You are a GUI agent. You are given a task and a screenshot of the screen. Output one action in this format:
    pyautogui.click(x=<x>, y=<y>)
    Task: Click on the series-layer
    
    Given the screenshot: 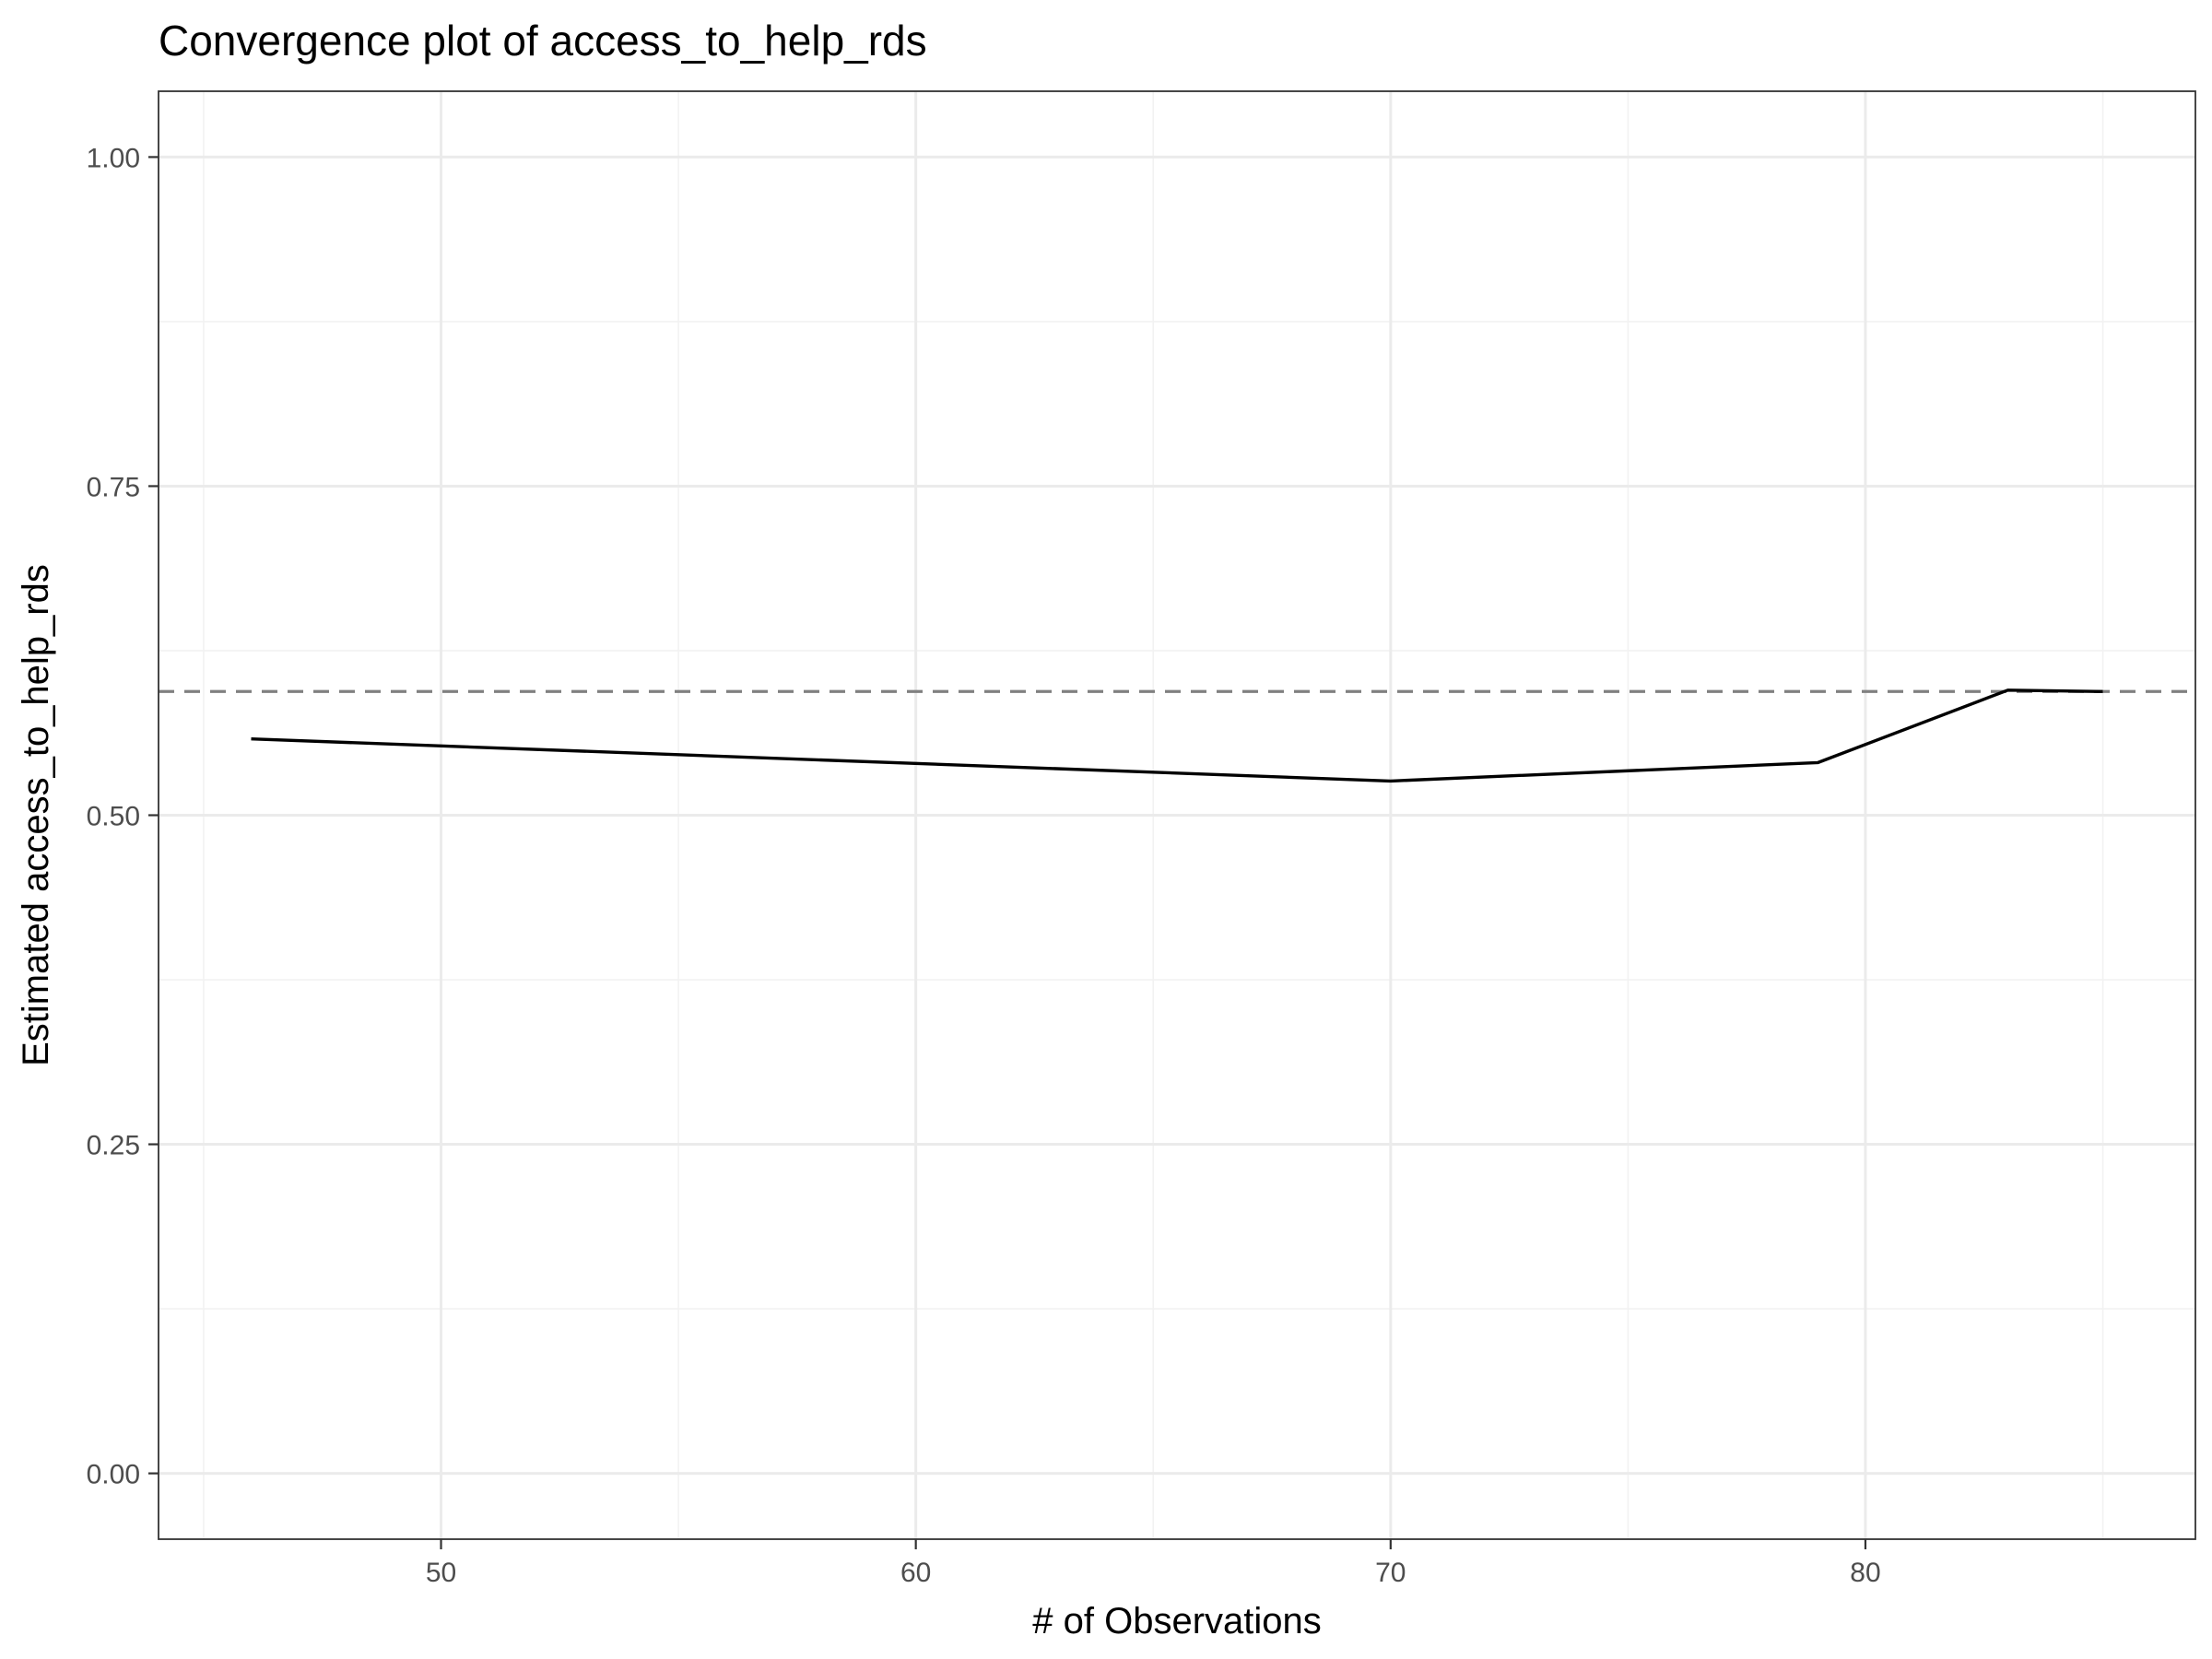 What is the action you would take?
    pyautogui.click(x=1177, y=735)
    